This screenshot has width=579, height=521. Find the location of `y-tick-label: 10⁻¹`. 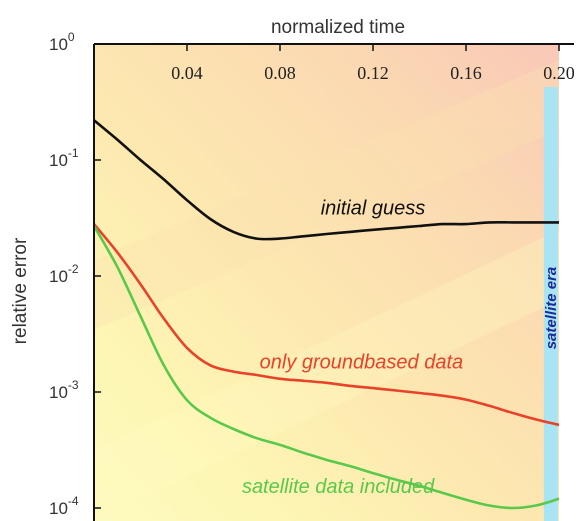

y-tick-label: 10⁻¹ is located at coordinates (64, 158).